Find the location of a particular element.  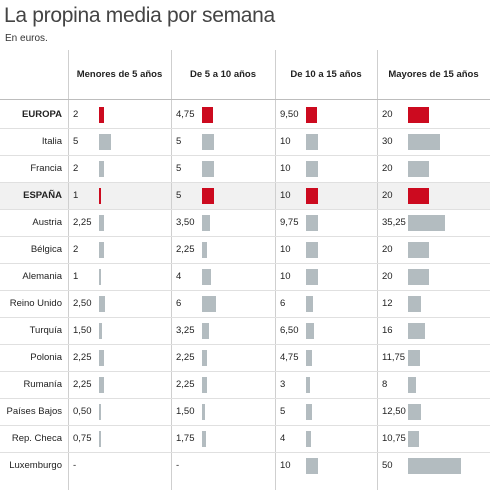

country-label: Francia is located at coordinates (46, 168).